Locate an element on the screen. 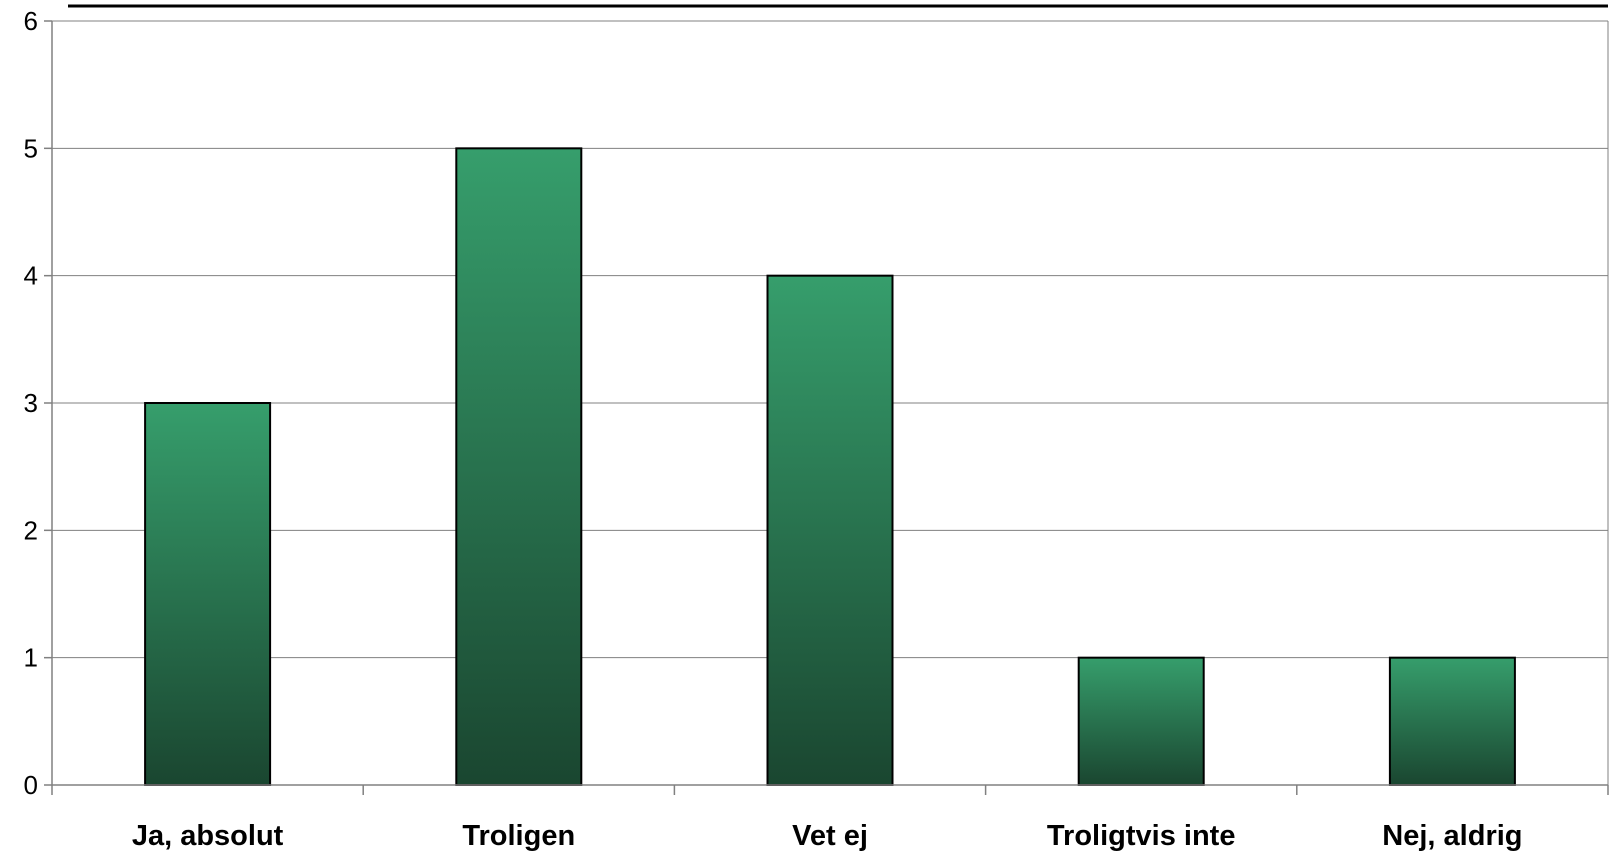 This screenshot has width=1612, height=853. x-tick-label-3: Troligtvis inte is located at coordinates (1141, 836).